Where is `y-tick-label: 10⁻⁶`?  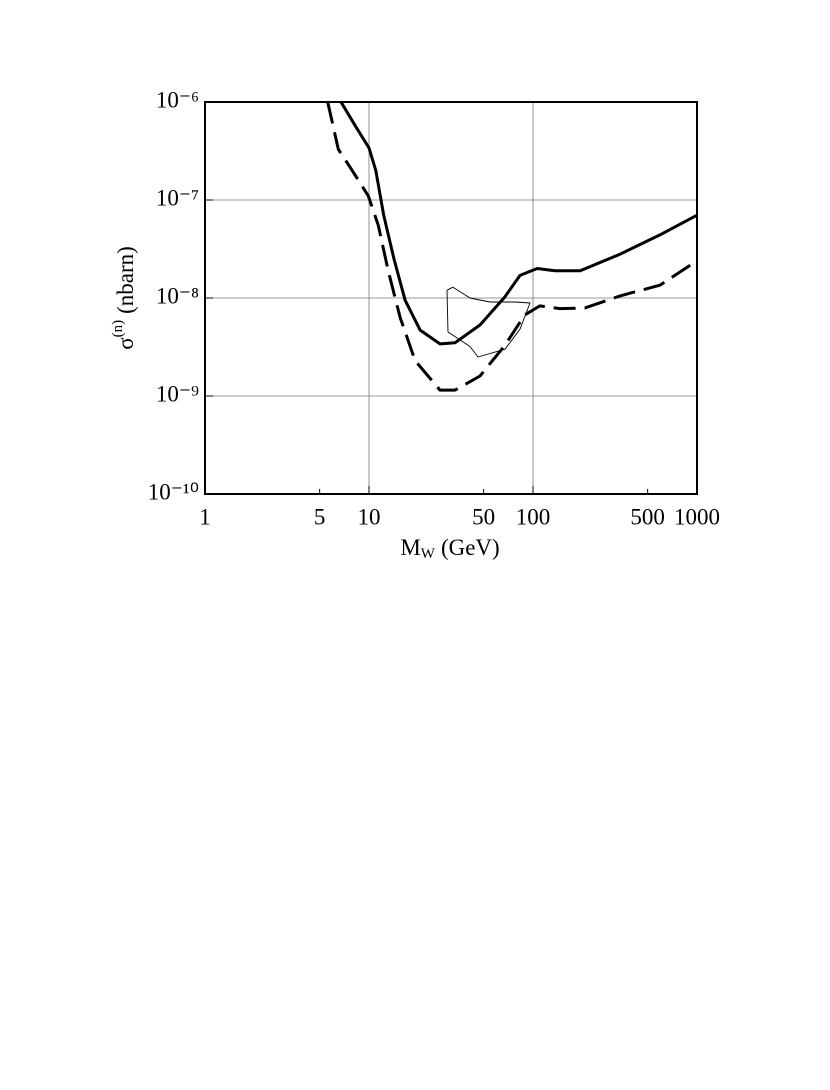 y-tick-label: 10⁻⁶ is located at coordinates (177, 99).